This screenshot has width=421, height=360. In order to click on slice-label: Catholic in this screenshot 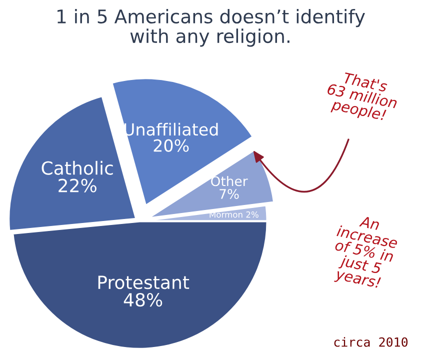, I will do `click(77, 167)`.